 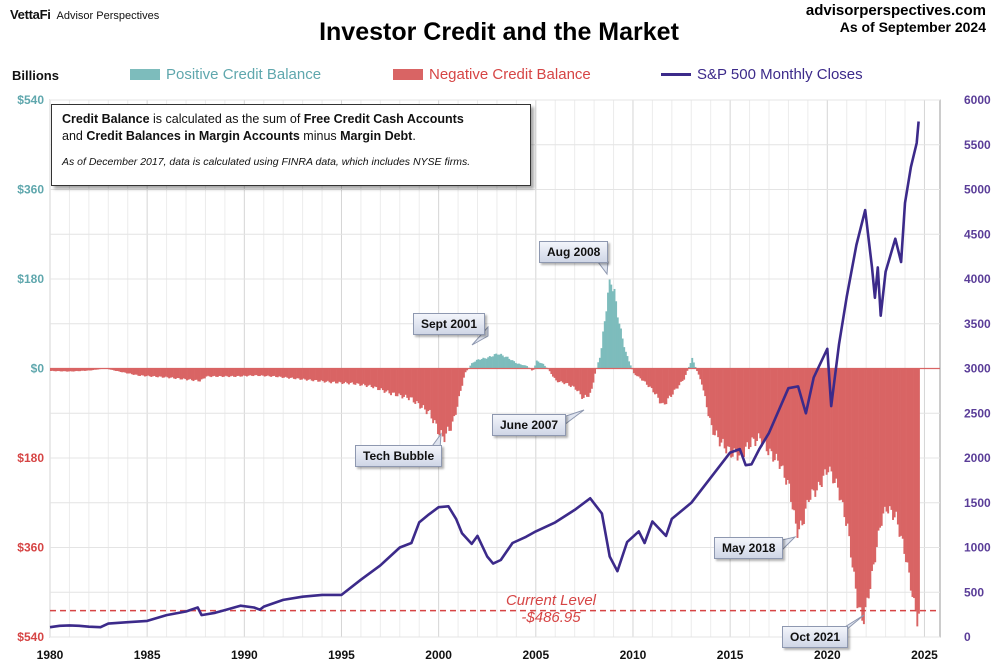 I want to click on units-label: Billions, so click(x=35, y=75).